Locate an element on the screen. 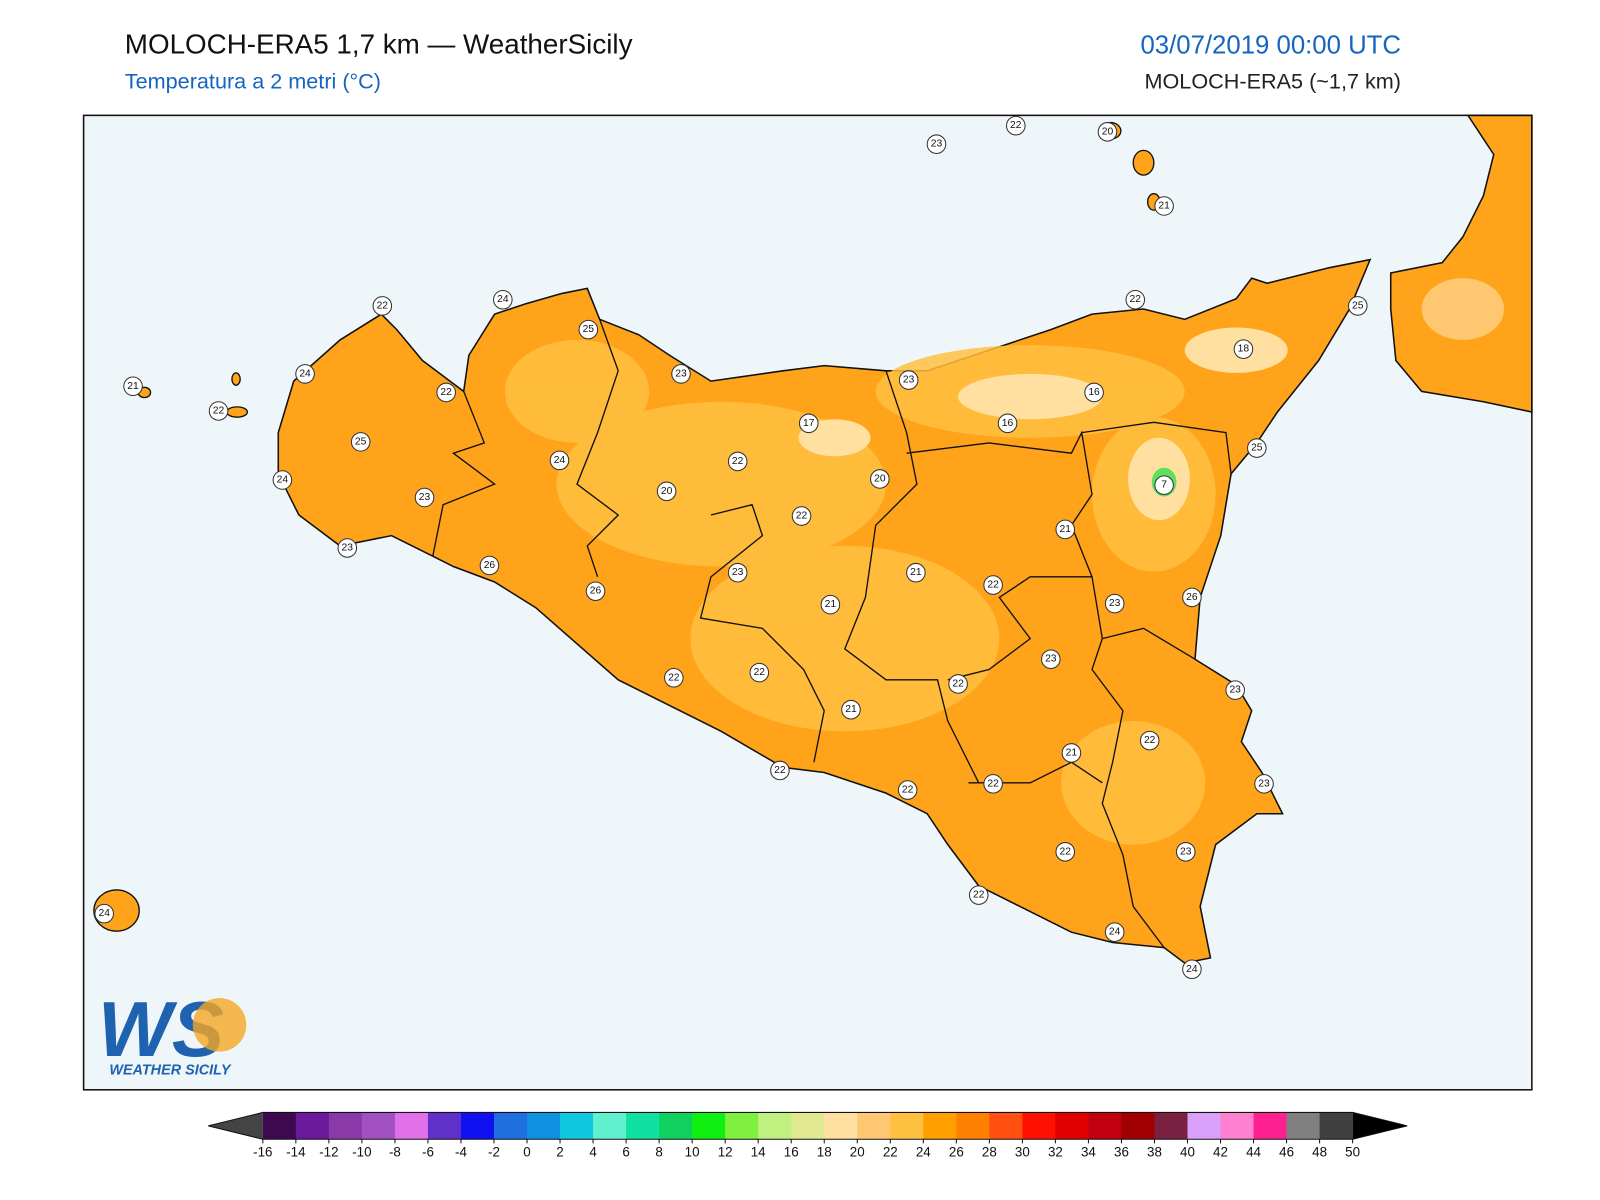 The height and width of the screenshot is (1200, 1600). station: 21 is located at coordinates (1164, 206).